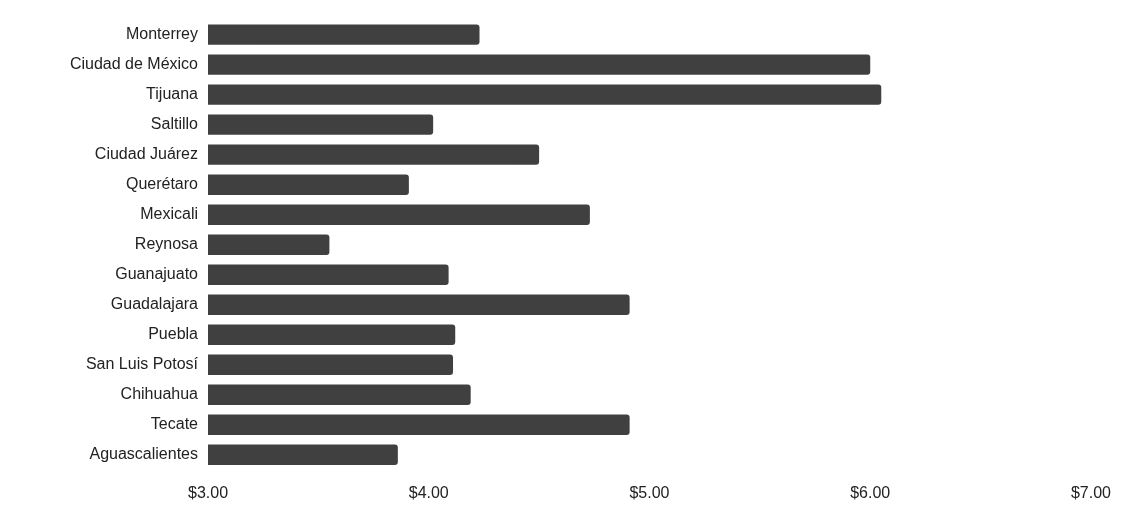  What do you see at coordinates (1091, 492) in the screenshot?
I see `x-tick-label: $7.00` at bounding box center [1091, 492].